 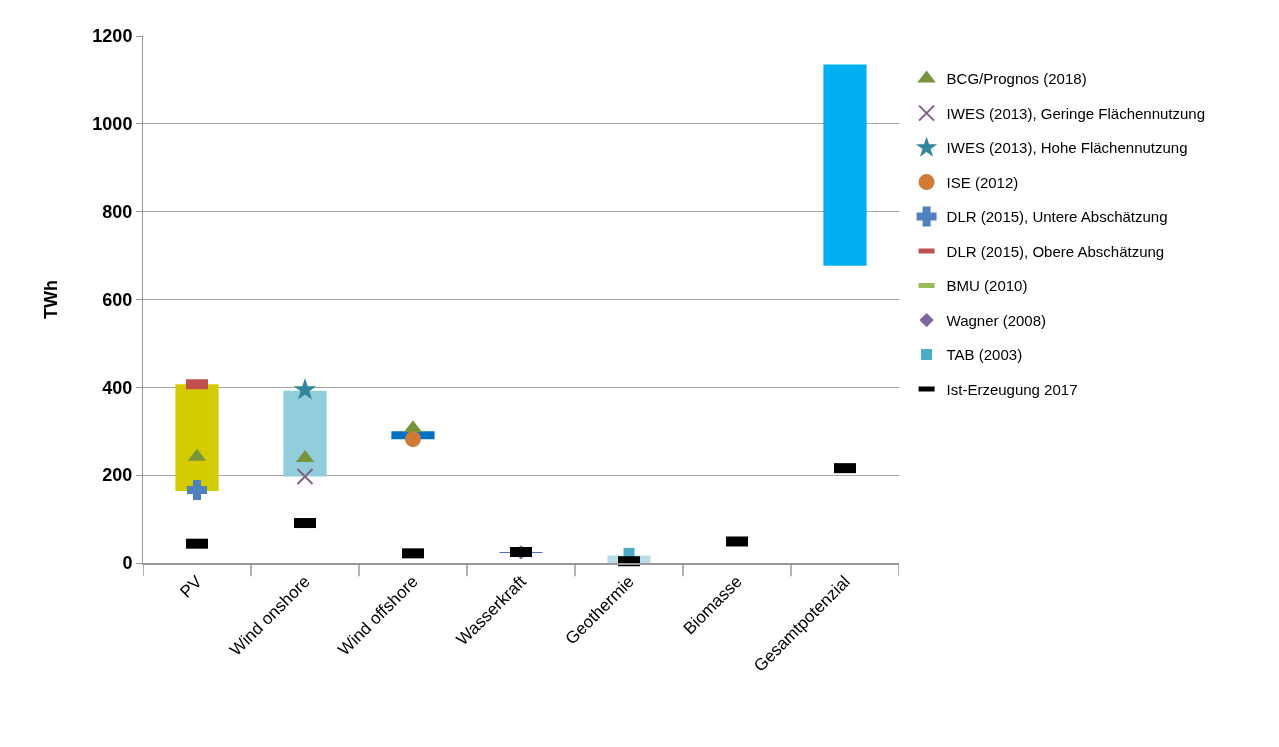 What do you see at coordinates (117, 211) in the screenshot?
I see `y-tick-label: 800` at bounding box center [117, 211].